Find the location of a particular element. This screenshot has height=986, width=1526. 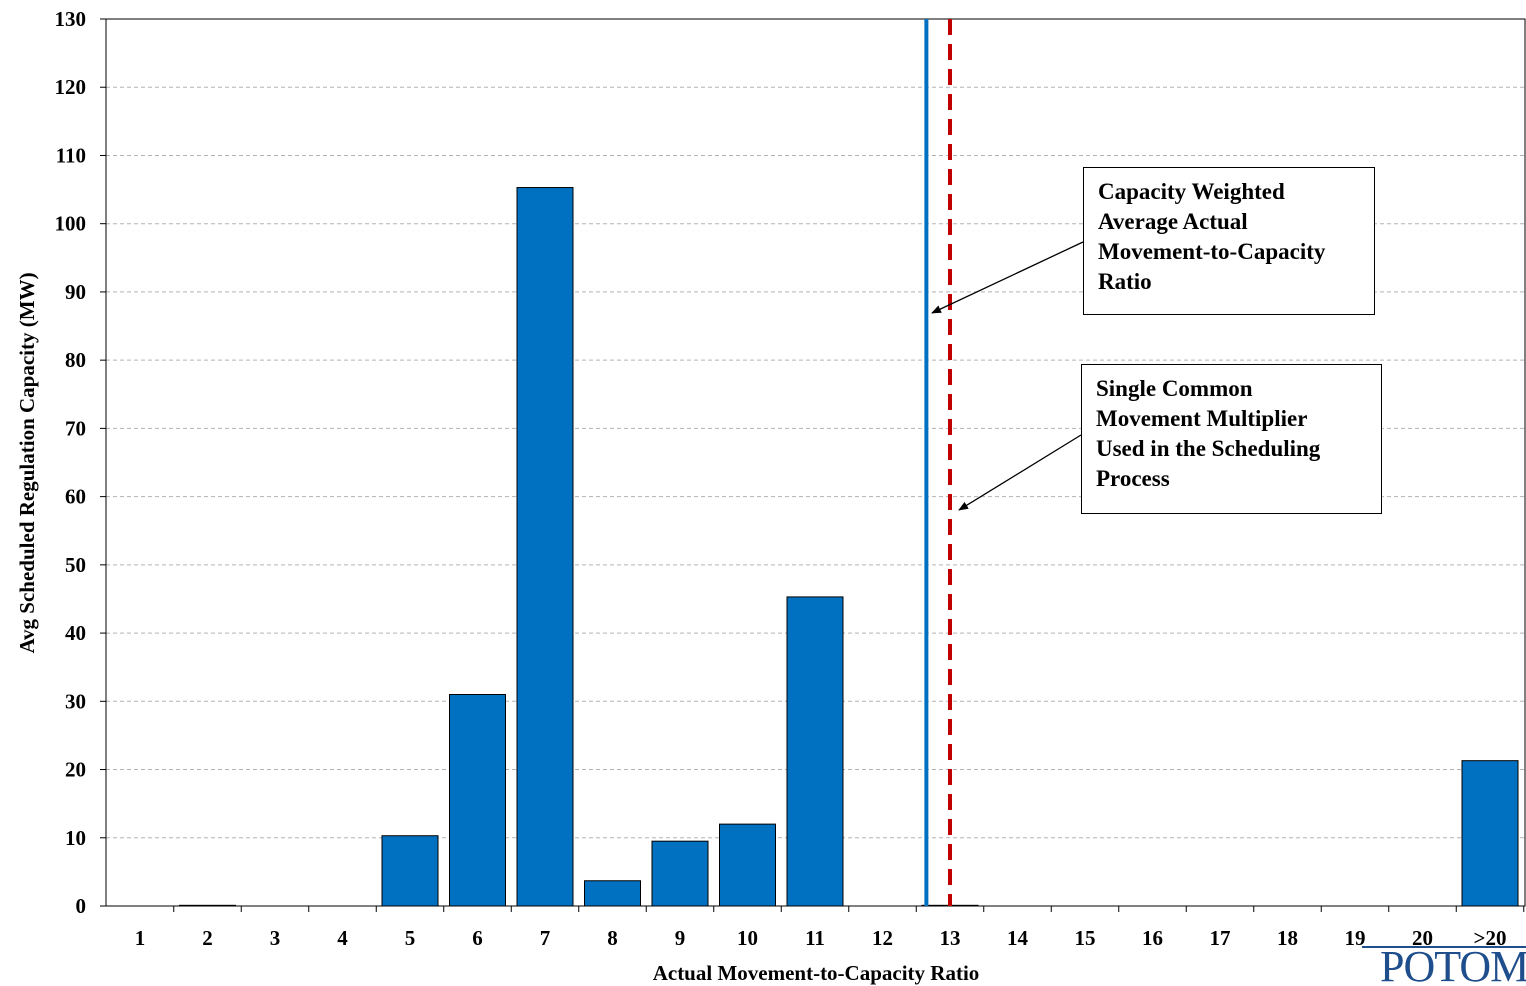

x-tick-label: 4 is located at coordinates (342, 938).